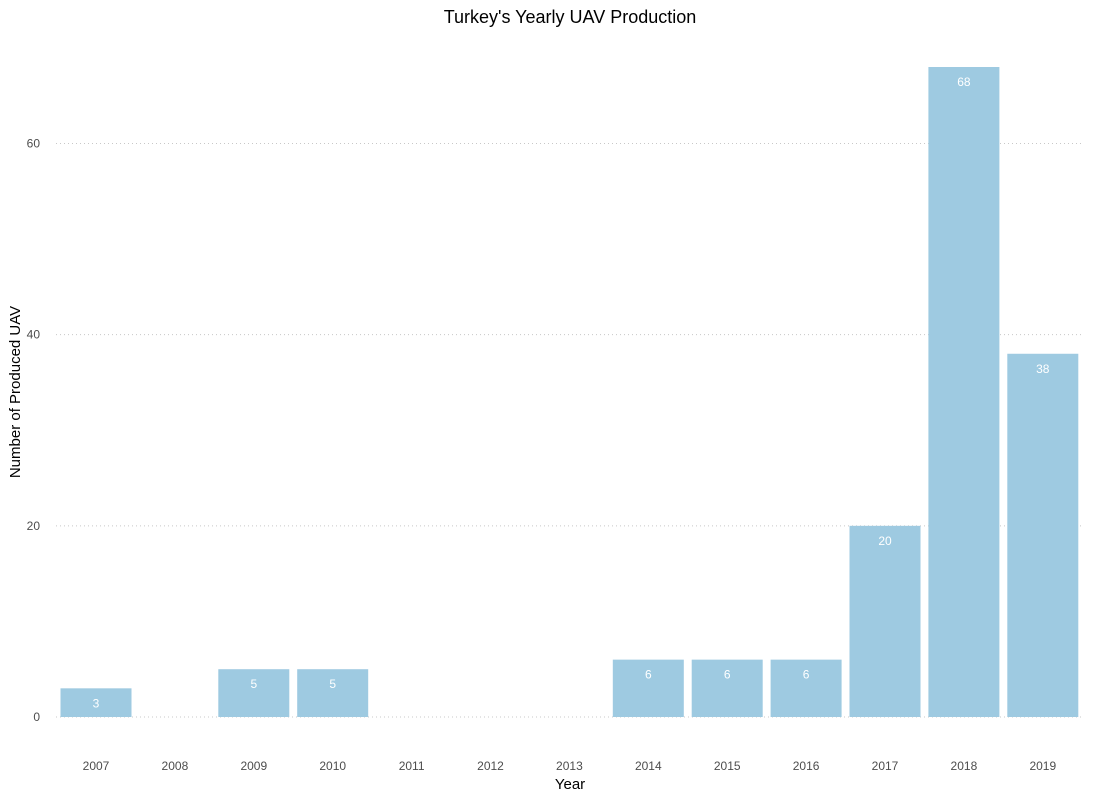 Image resolution: width=1100 pixels, height=800 pixels. What do you see at coordinates (727, 766) in the screenshot?
I see `x-tick-label-2015: 2015` at bounding box center [727, 766].